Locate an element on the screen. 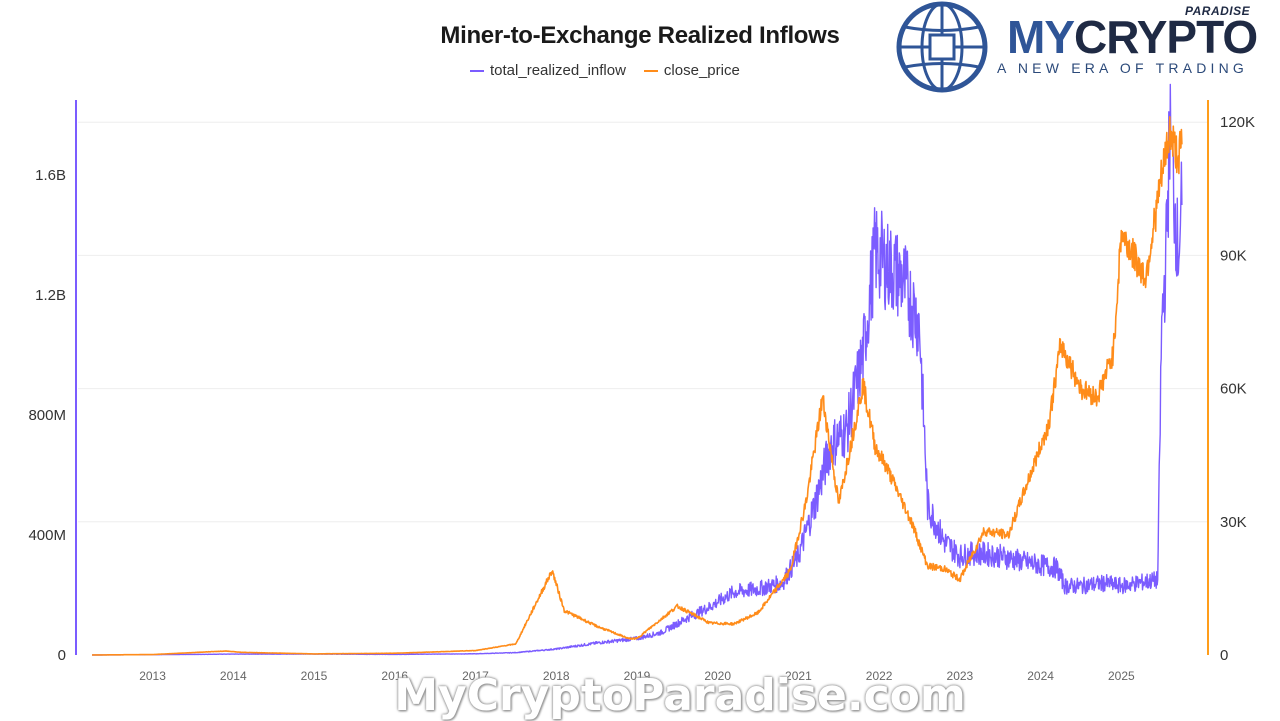 The height and width of the screenshot is (721, 1280). chart-title: Miner-to-Exchange Realized Inflows is located at coordinates (640, 35).